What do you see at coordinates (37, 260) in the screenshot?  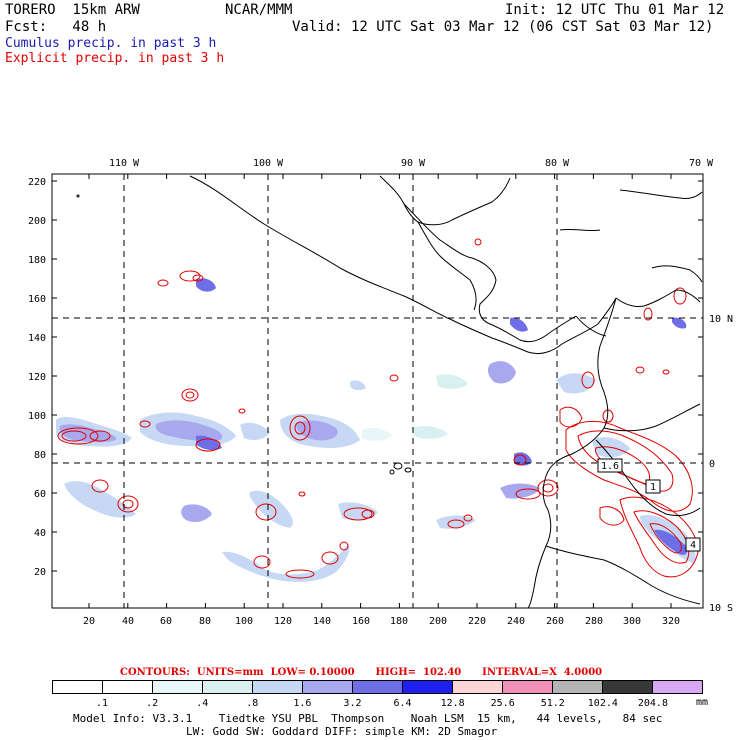 I see `y-tick-label: 180` at bounding box center [37, 260].